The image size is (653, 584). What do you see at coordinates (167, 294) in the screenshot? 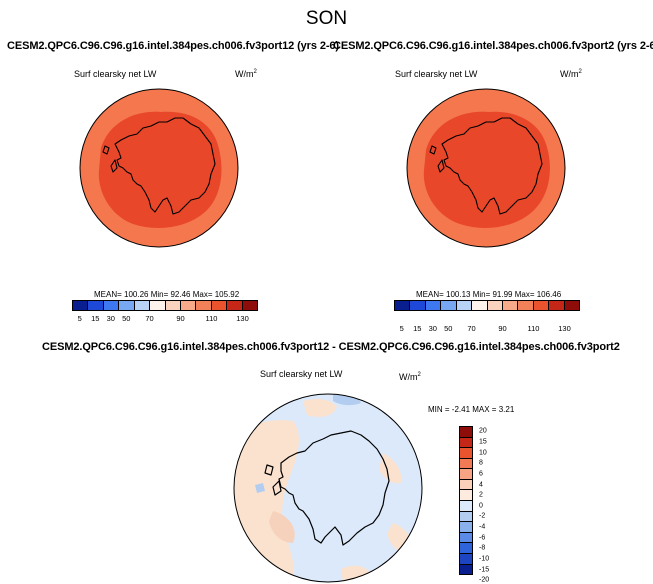
I see `panel-1-stats: MEAN= 100.26 Min= 92.46 Max= 105.92` at bounding box center [167, 294].